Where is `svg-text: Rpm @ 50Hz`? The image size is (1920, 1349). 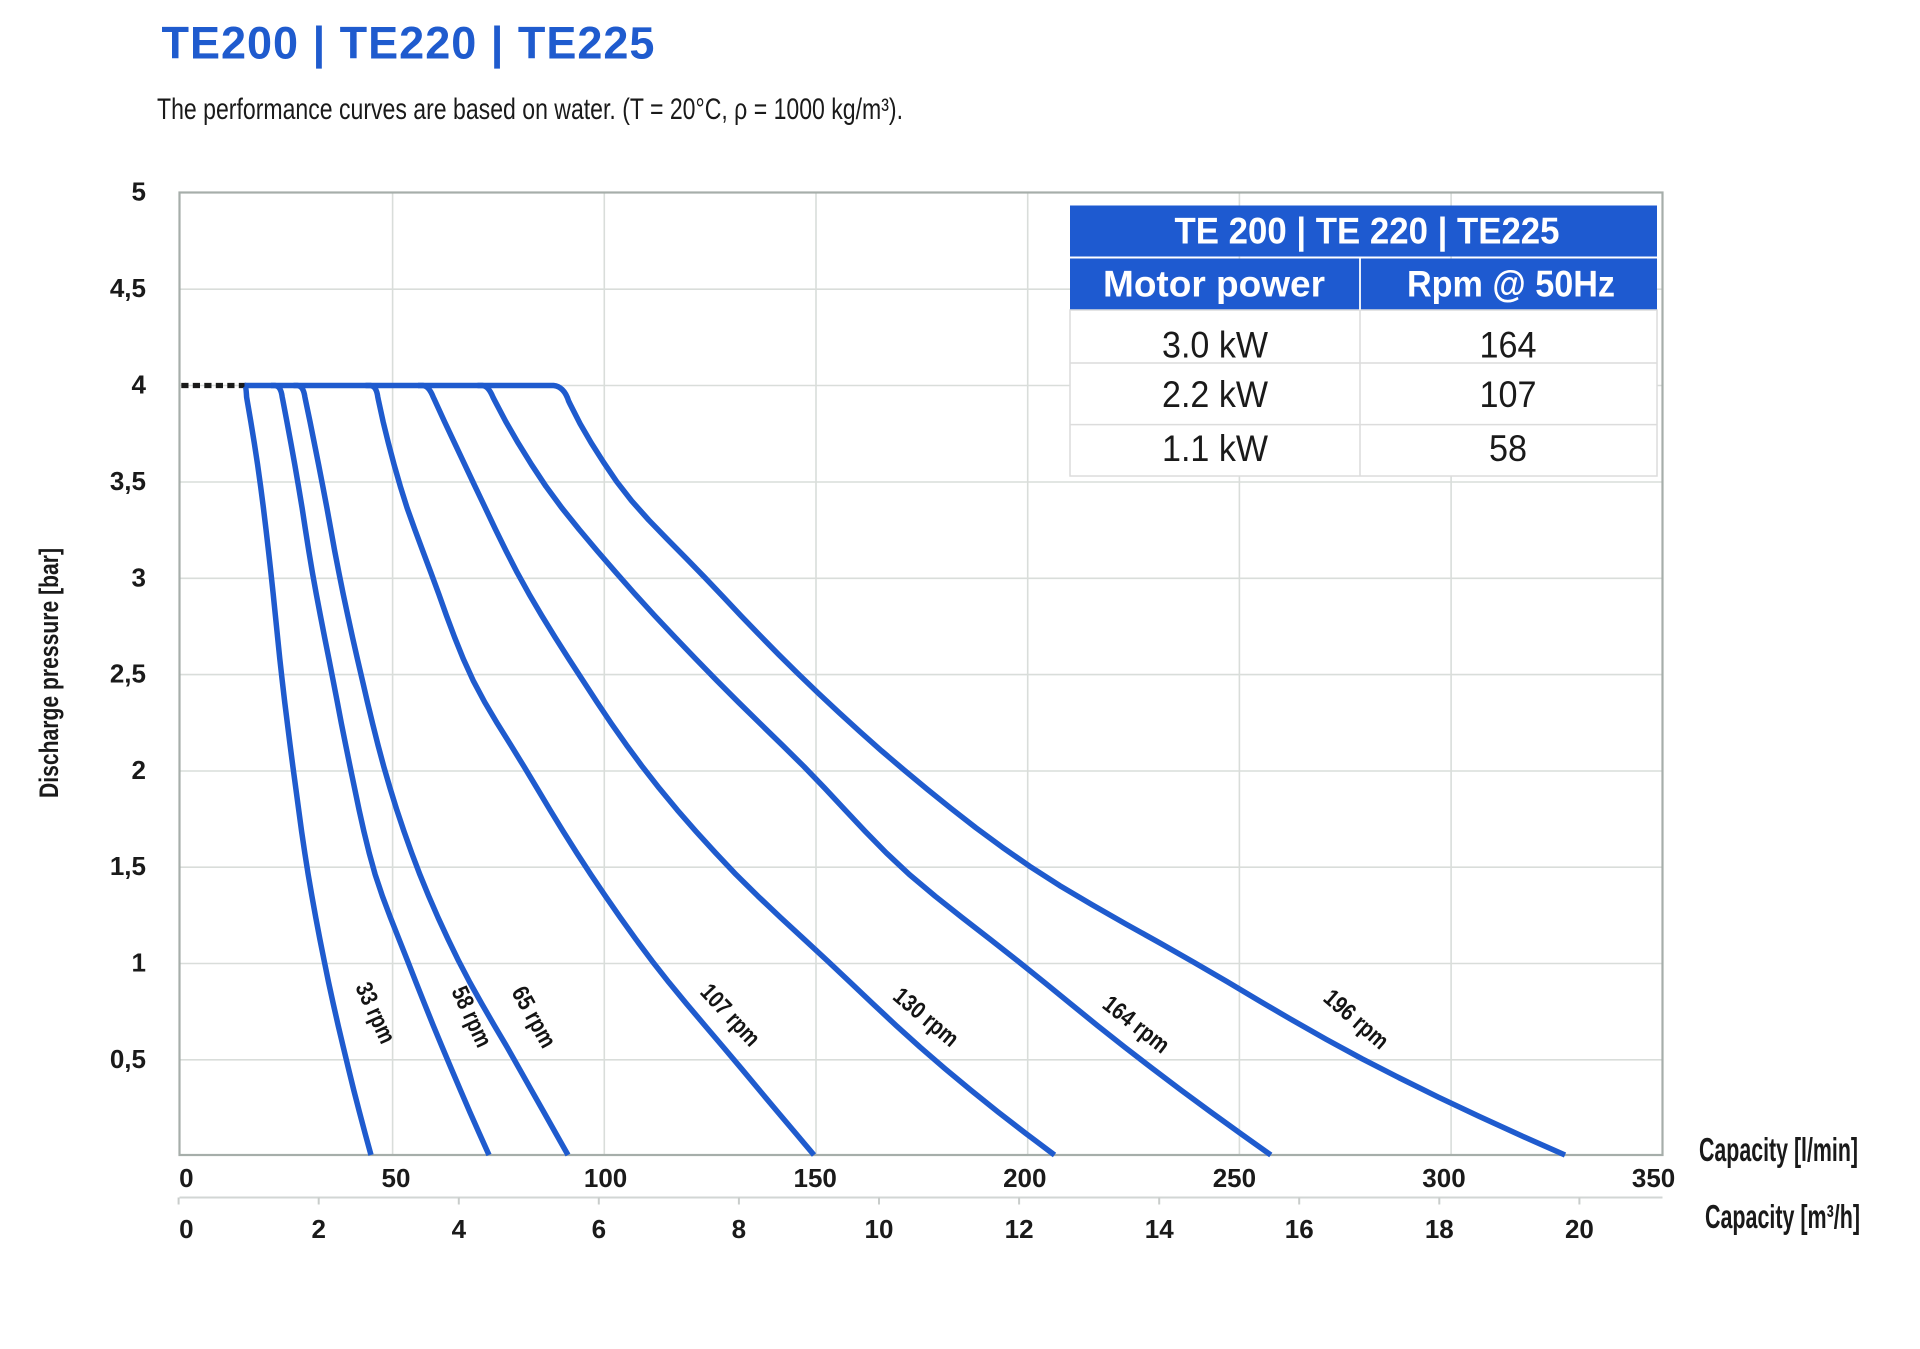 svg-text: Rpm @ 50Hz is located at coordinates (1511, 284).